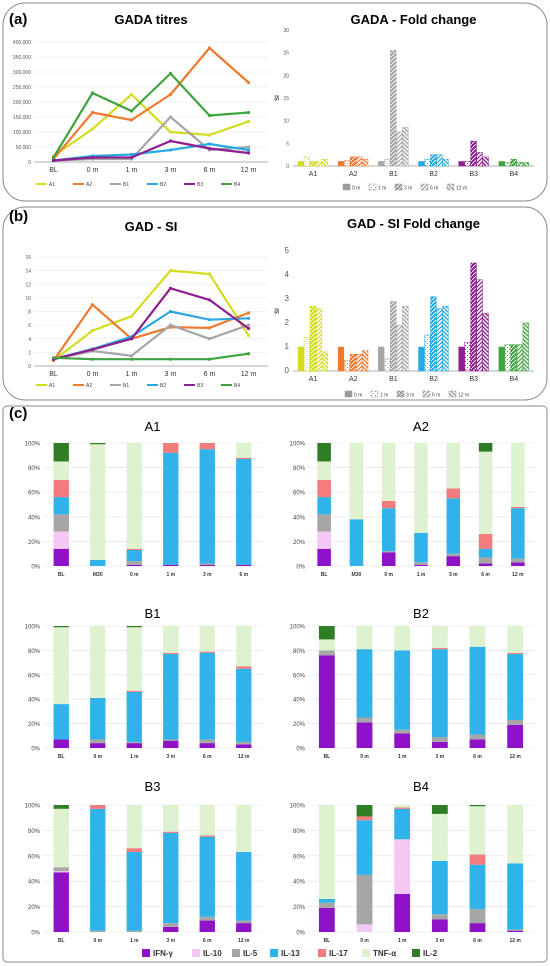 The width and height of the screenshot is (550, 966). What do you see at coordinates (170, 94) in the screenshot?
I see `data-point-A2` at bounding box center [170, 94].